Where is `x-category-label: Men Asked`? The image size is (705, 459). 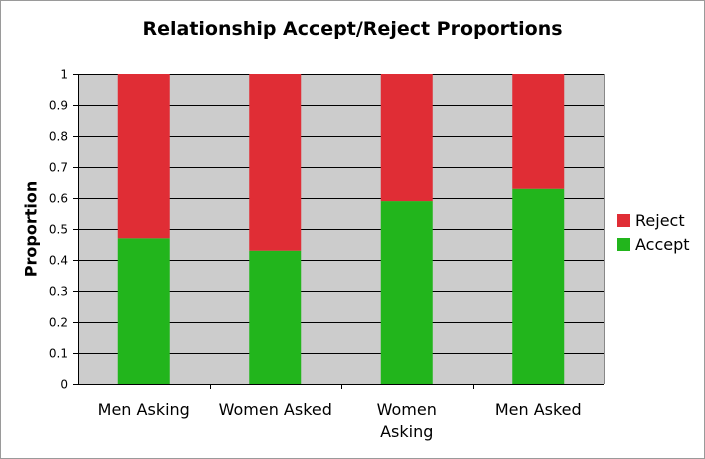 x-category-label: Men Asked is located at coordinates (538, 409).